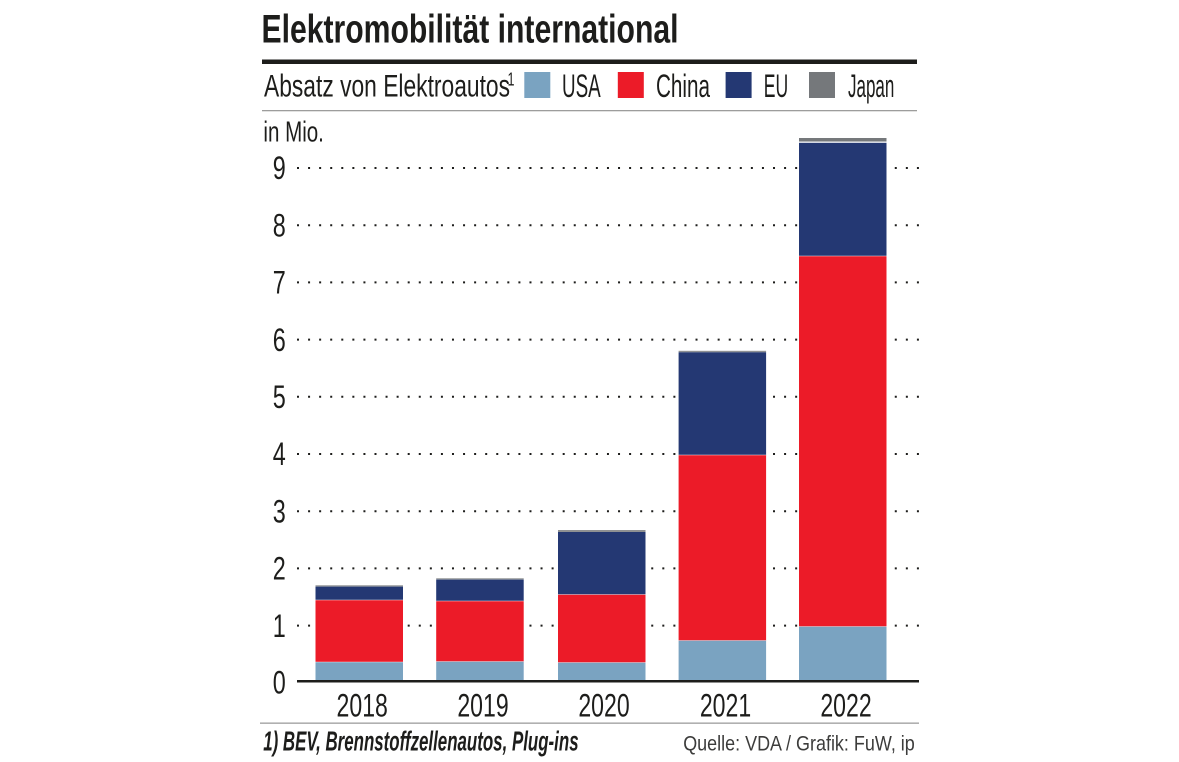  I want to click on svg-text: 2019, so click(482, 705).